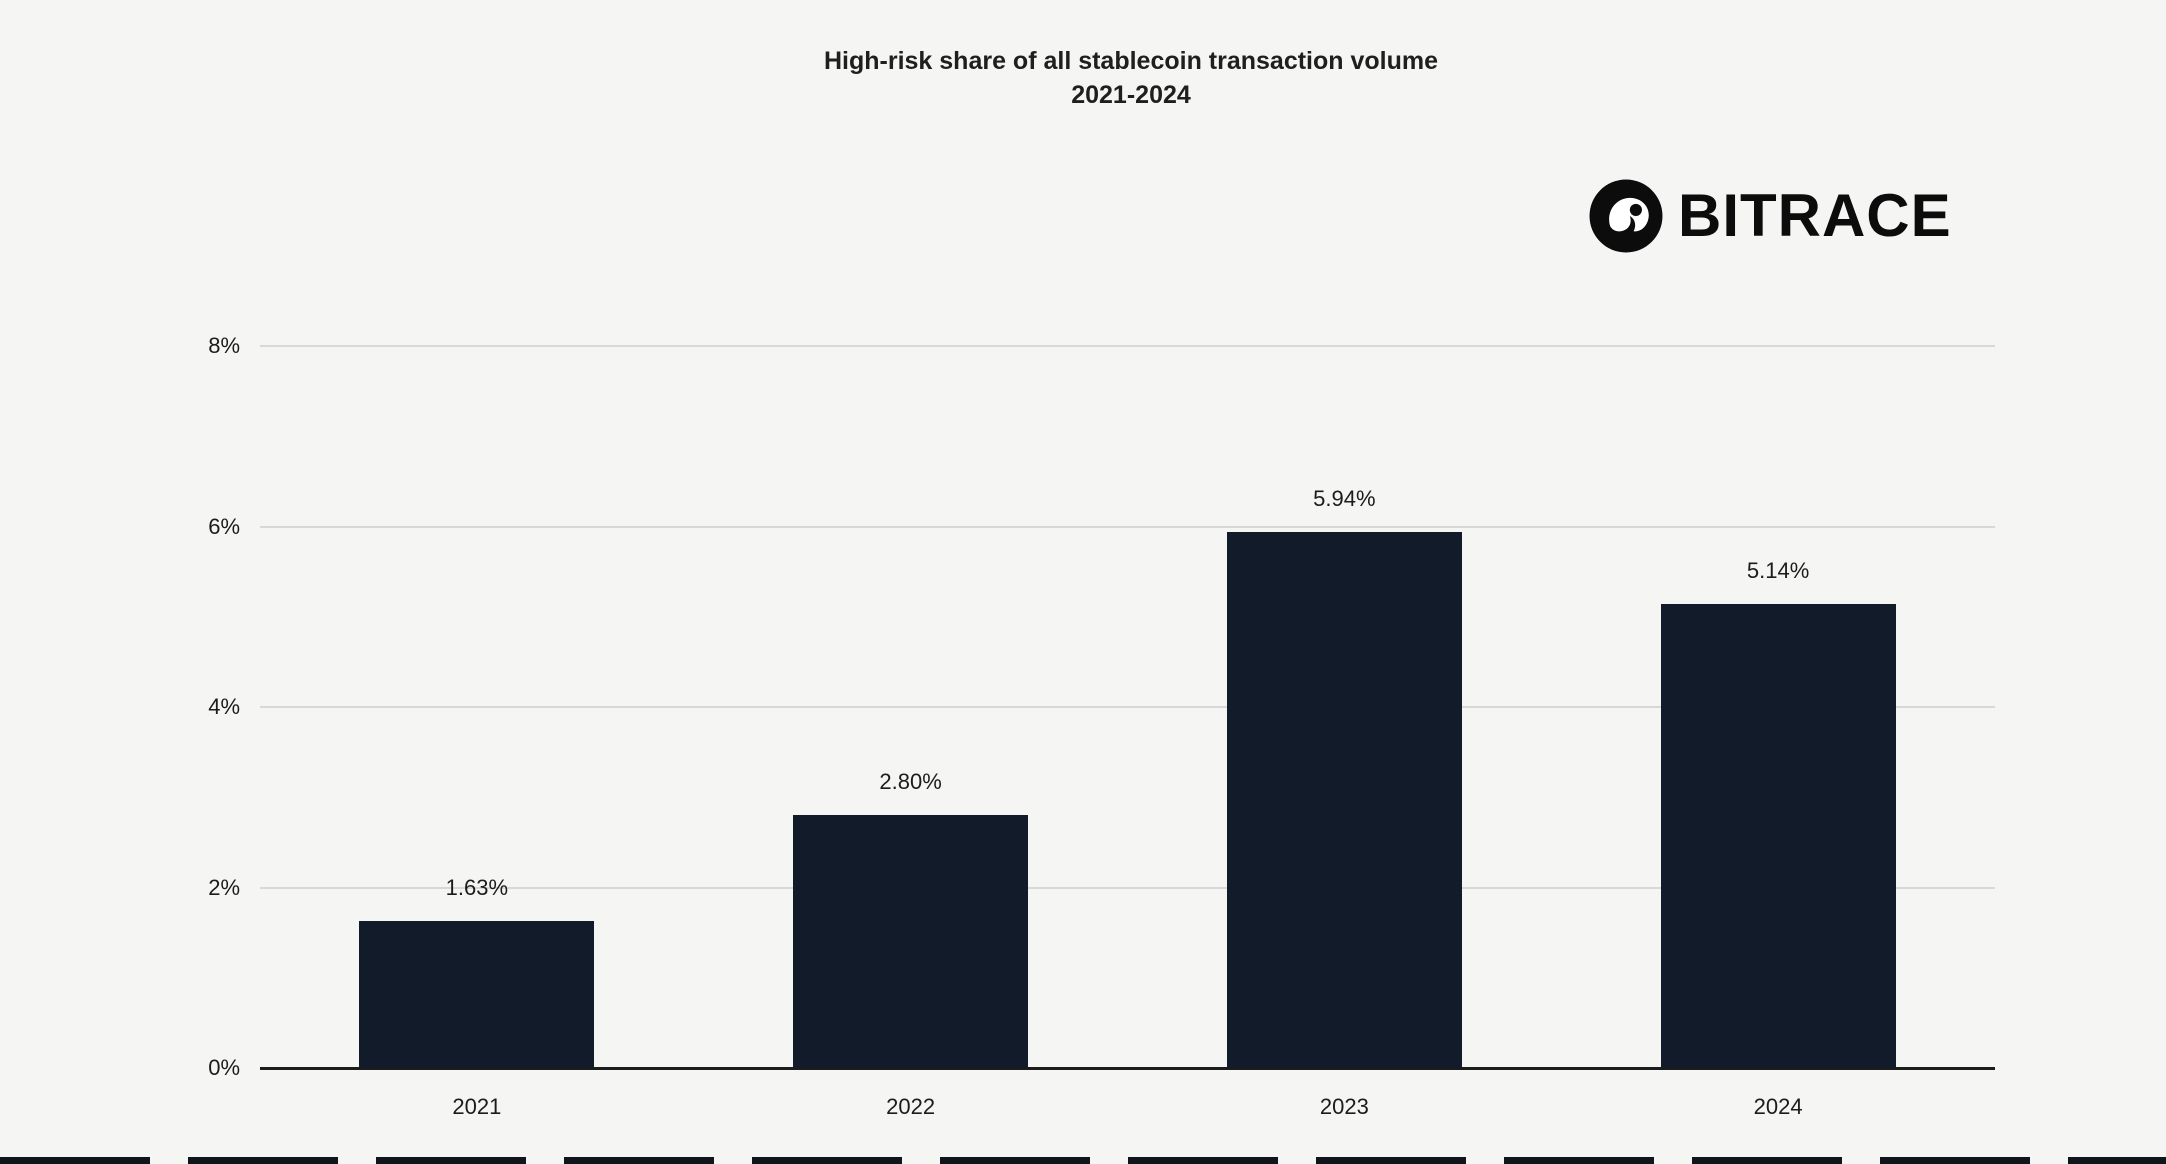  I want to click on bar-2021, so click(477, 994).